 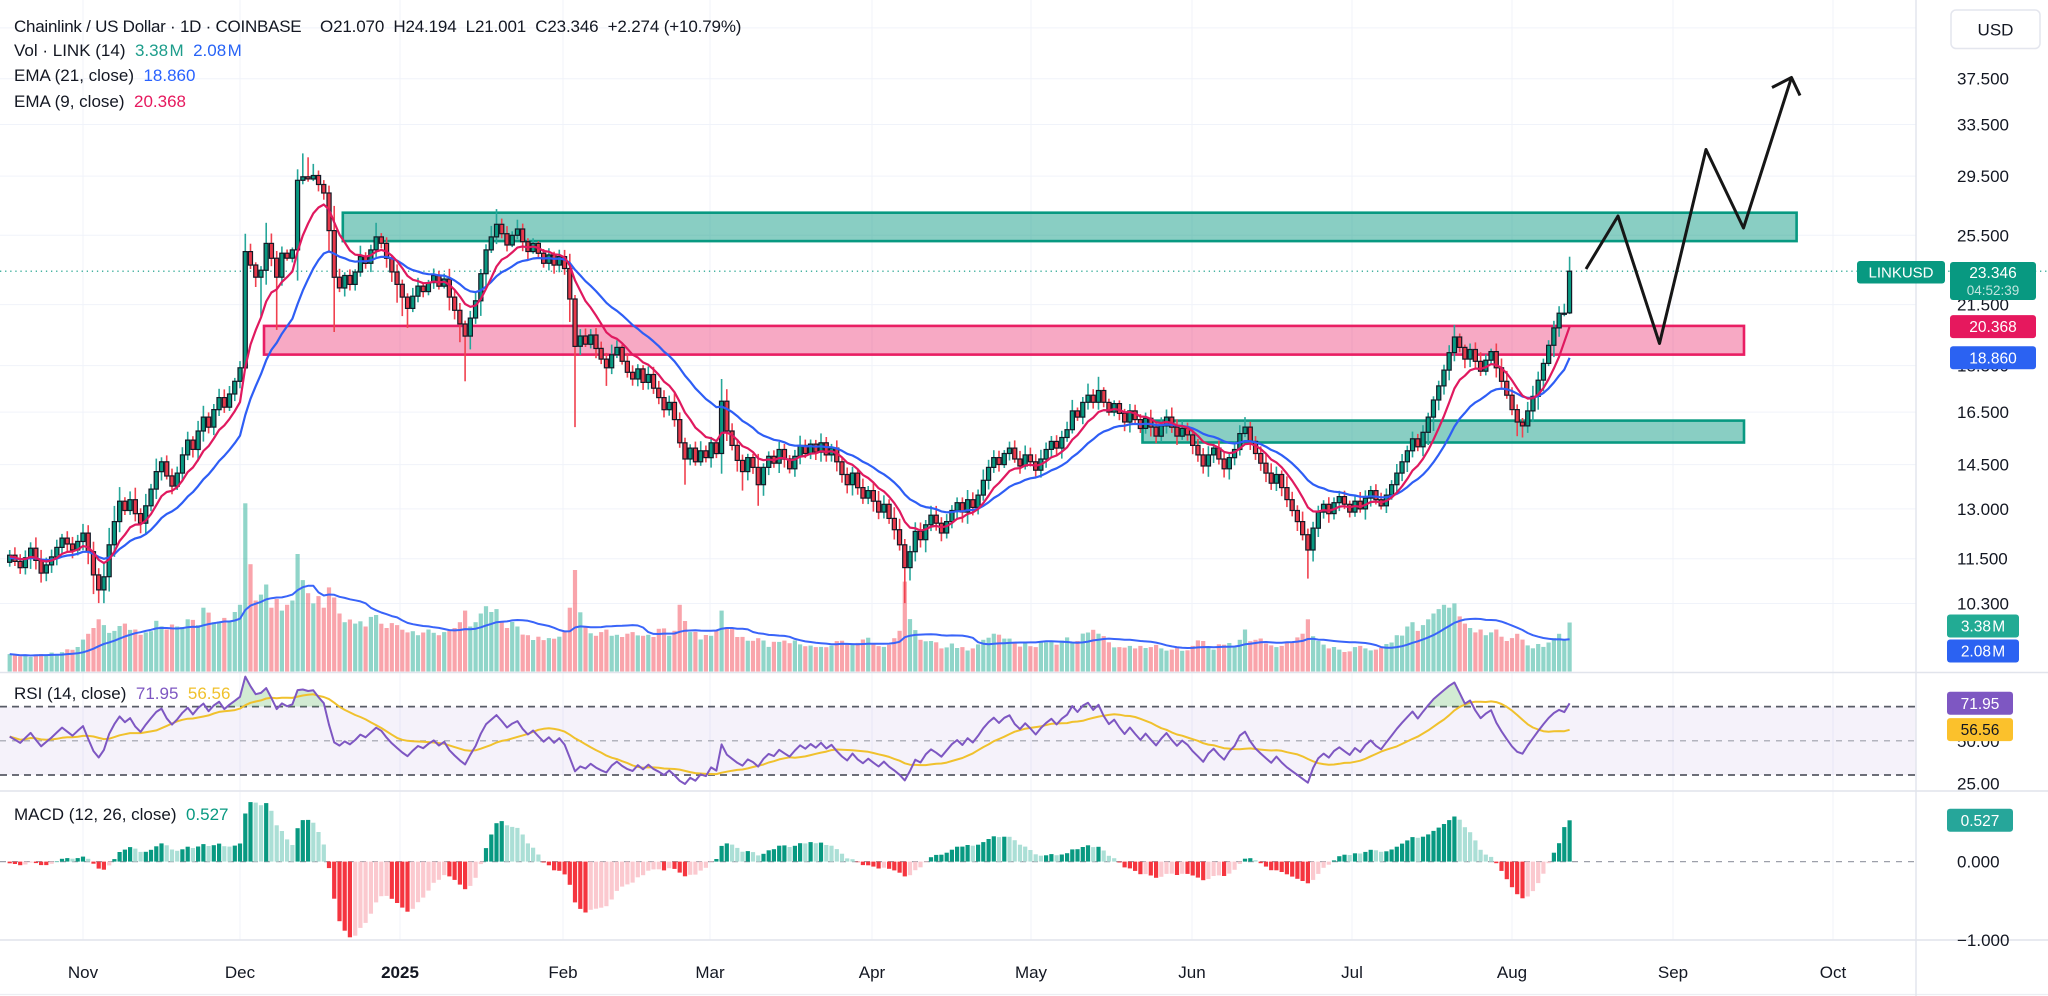 What do you see at coordinates (1983, 465) in the screenshot?
I see `svg-text: 14.500` at bounding box center [1983, 465].